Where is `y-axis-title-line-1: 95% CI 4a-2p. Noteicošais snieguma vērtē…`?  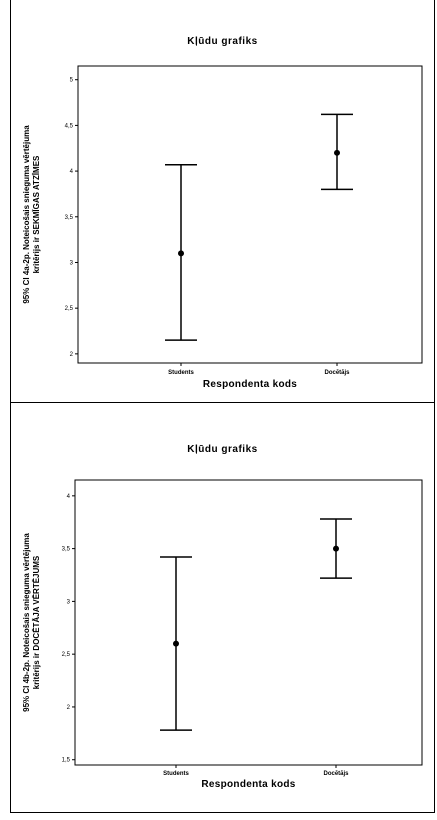
y-axis-title-line-1: 95% CI 4a-2p. Noteicošais snieguma vērtē… is located at coordinates (26, 214).